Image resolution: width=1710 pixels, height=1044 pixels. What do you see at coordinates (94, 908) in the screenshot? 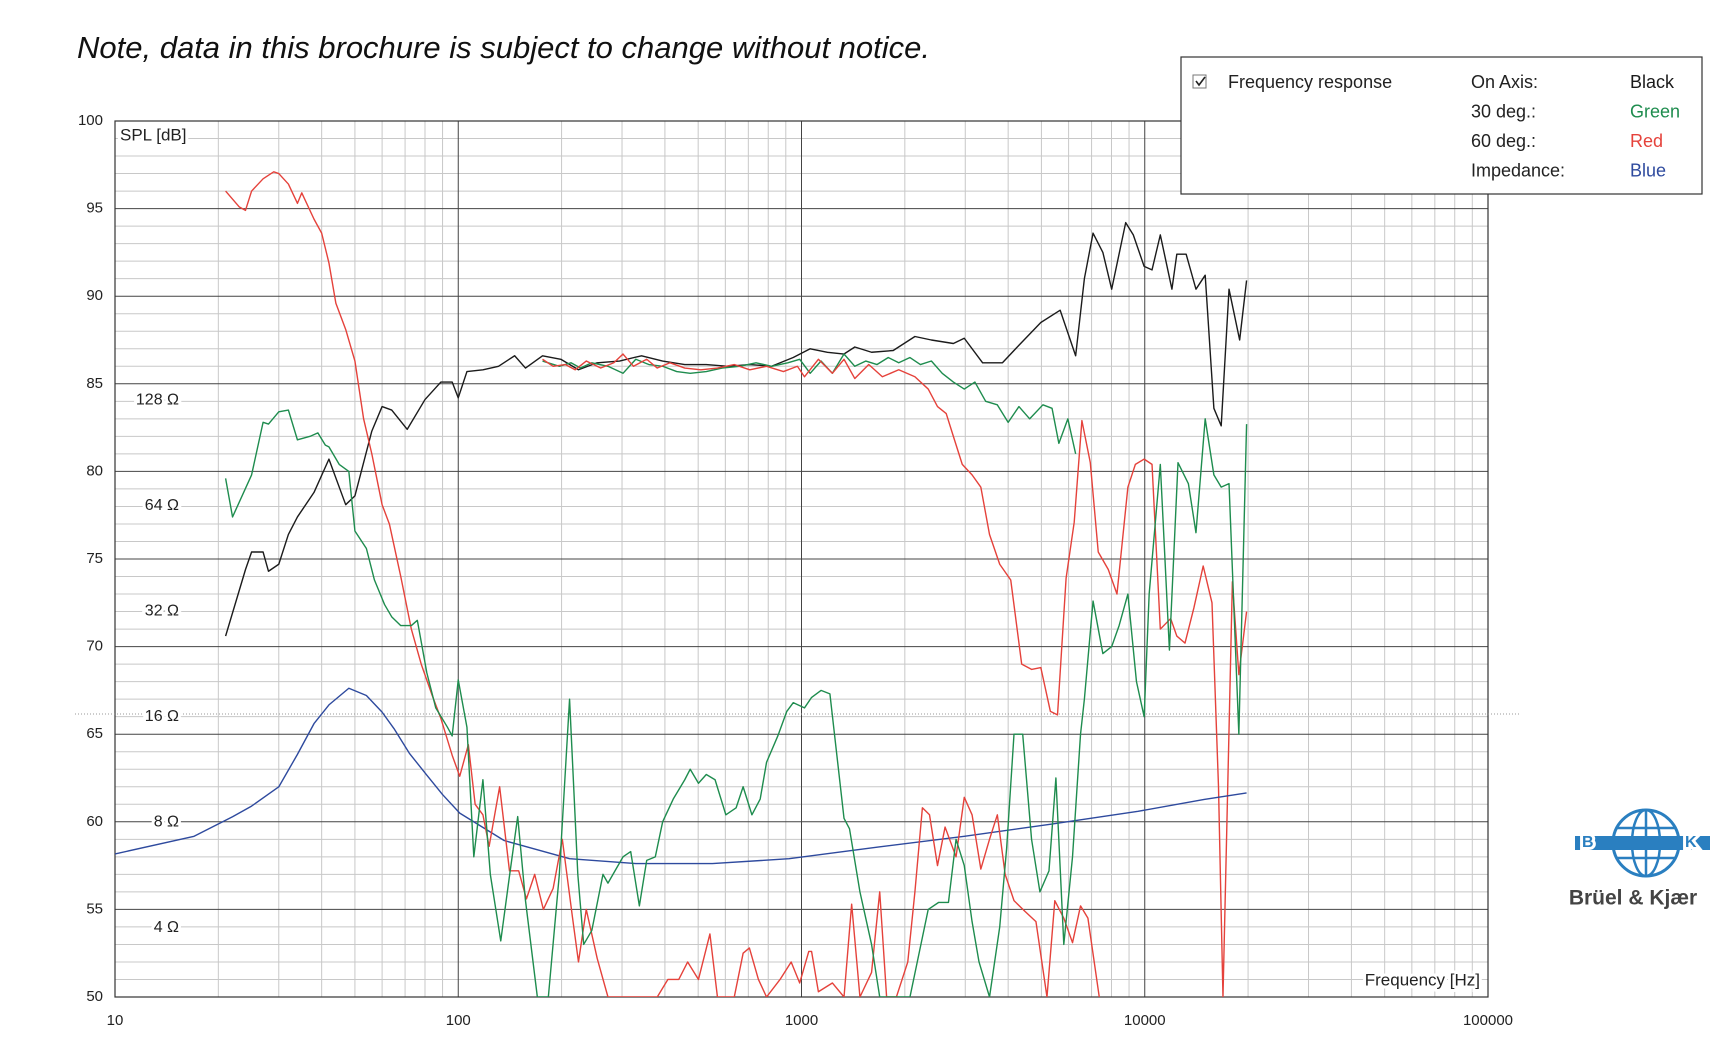
I see `y-tick-label: 55` at bounding box center [94, 908].